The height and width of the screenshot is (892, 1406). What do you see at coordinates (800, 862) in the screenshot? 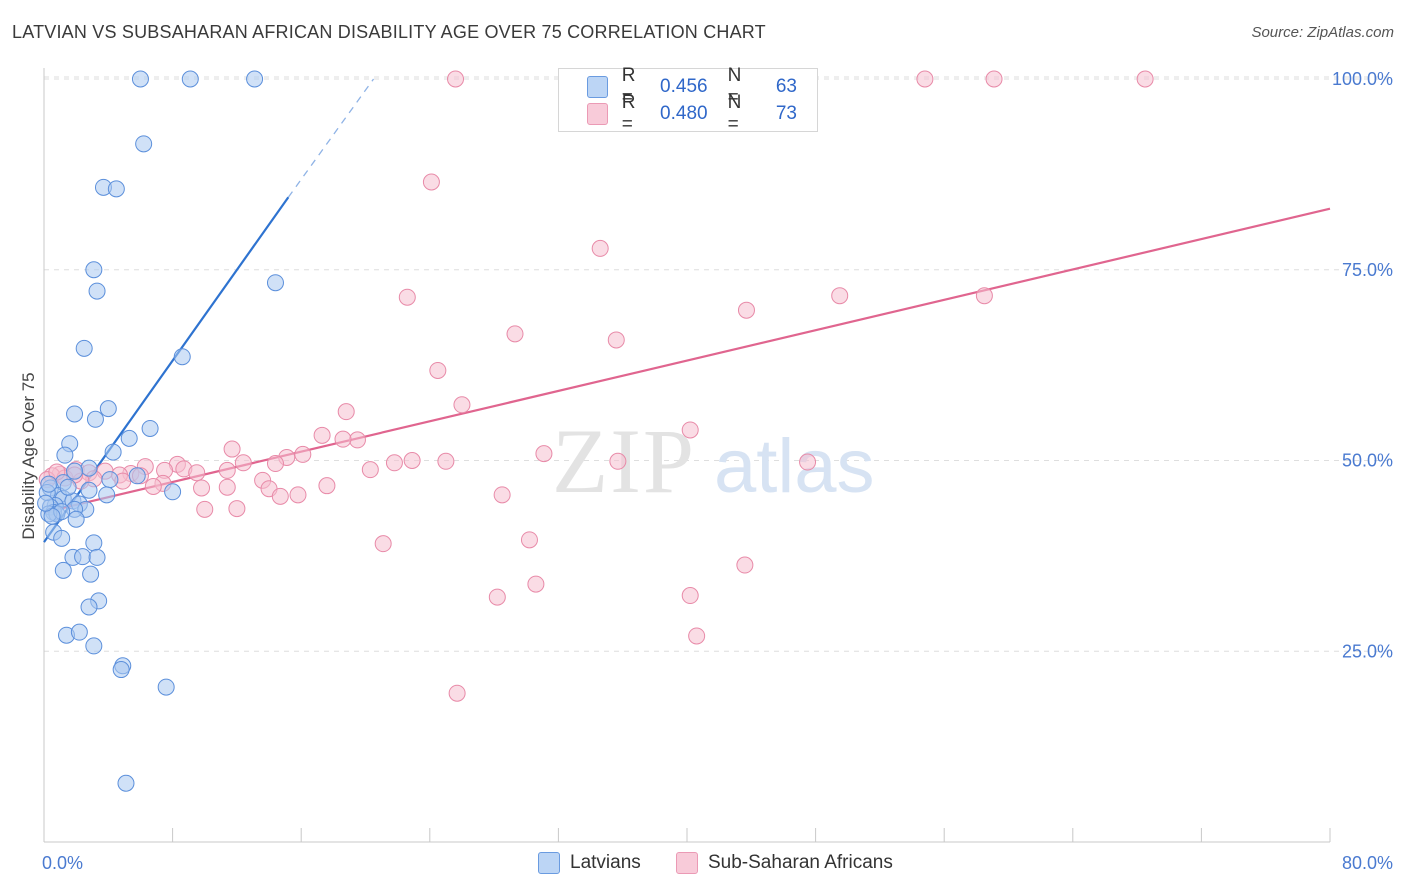
I see `legend-label-africans: Sub-Saharan Africans` at bounding box center [800, 862].